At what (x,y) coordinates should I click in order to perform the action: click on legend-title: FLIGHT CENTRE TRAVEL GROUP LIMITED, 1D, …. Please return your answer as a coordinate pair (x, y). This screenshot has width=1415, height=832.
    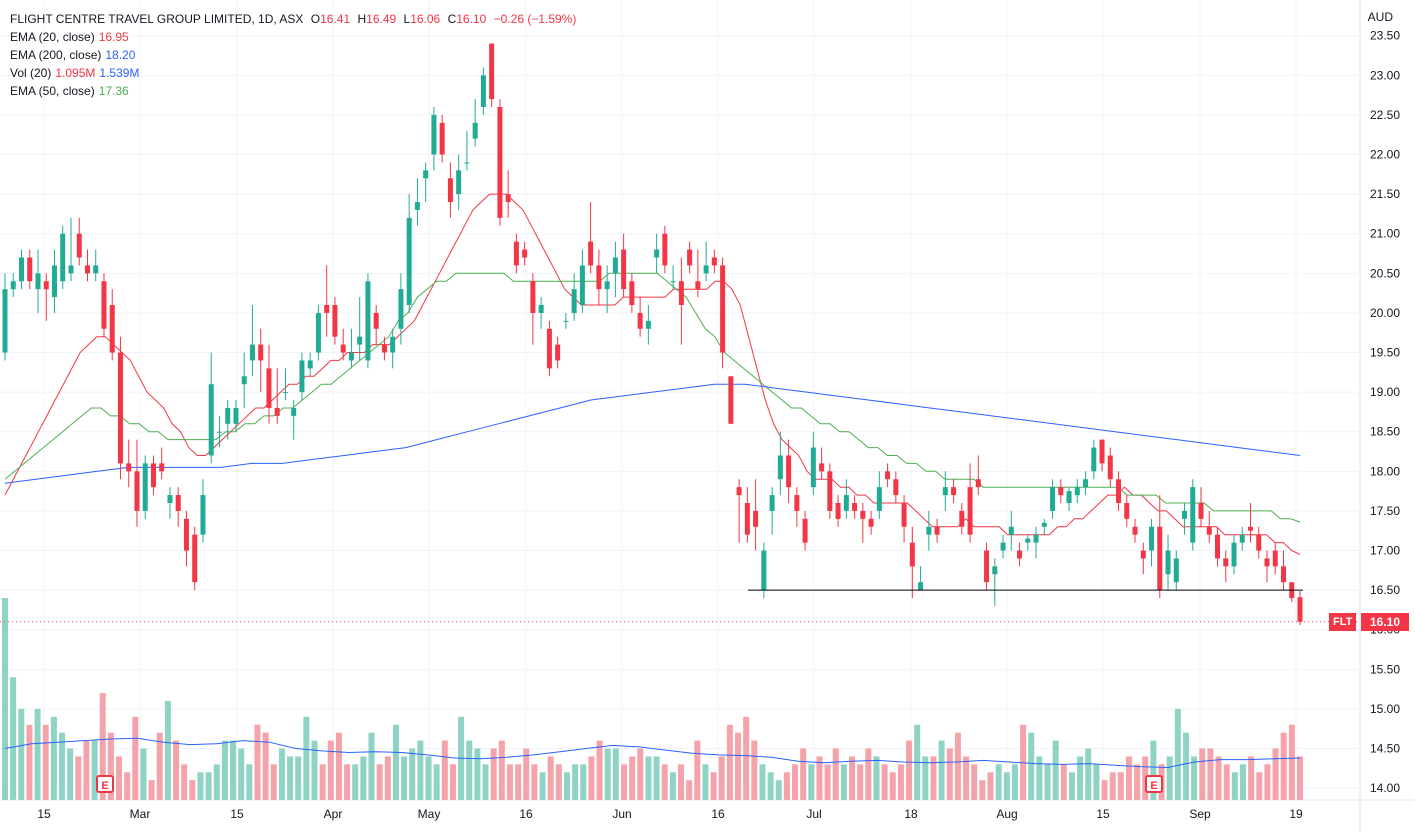
    Looking at the image, I should click on (157, 19).